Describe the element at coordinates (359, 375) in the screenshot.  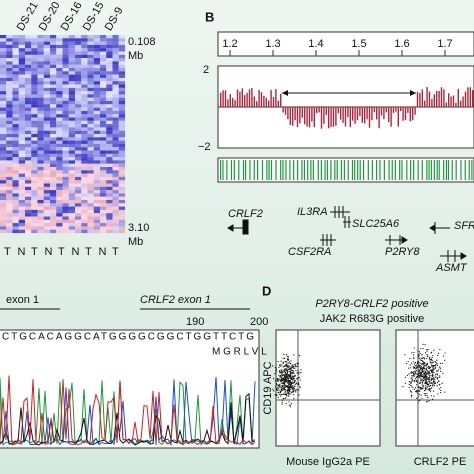
I see `dots` at that location.